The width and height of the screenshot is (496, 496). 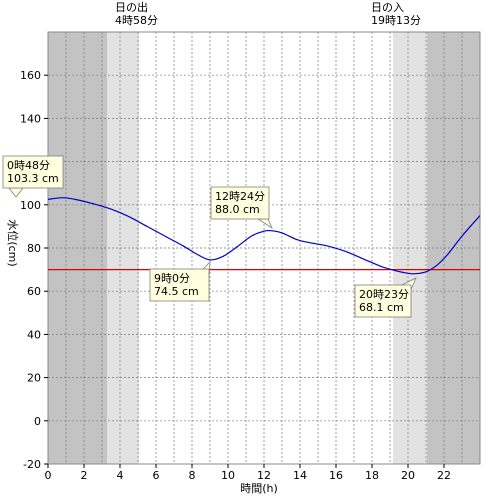 What do you see at coordinates (33, 178) in the screenshot?
I see `callout-value: 103.3 cm` at bounding box center [33, 178].